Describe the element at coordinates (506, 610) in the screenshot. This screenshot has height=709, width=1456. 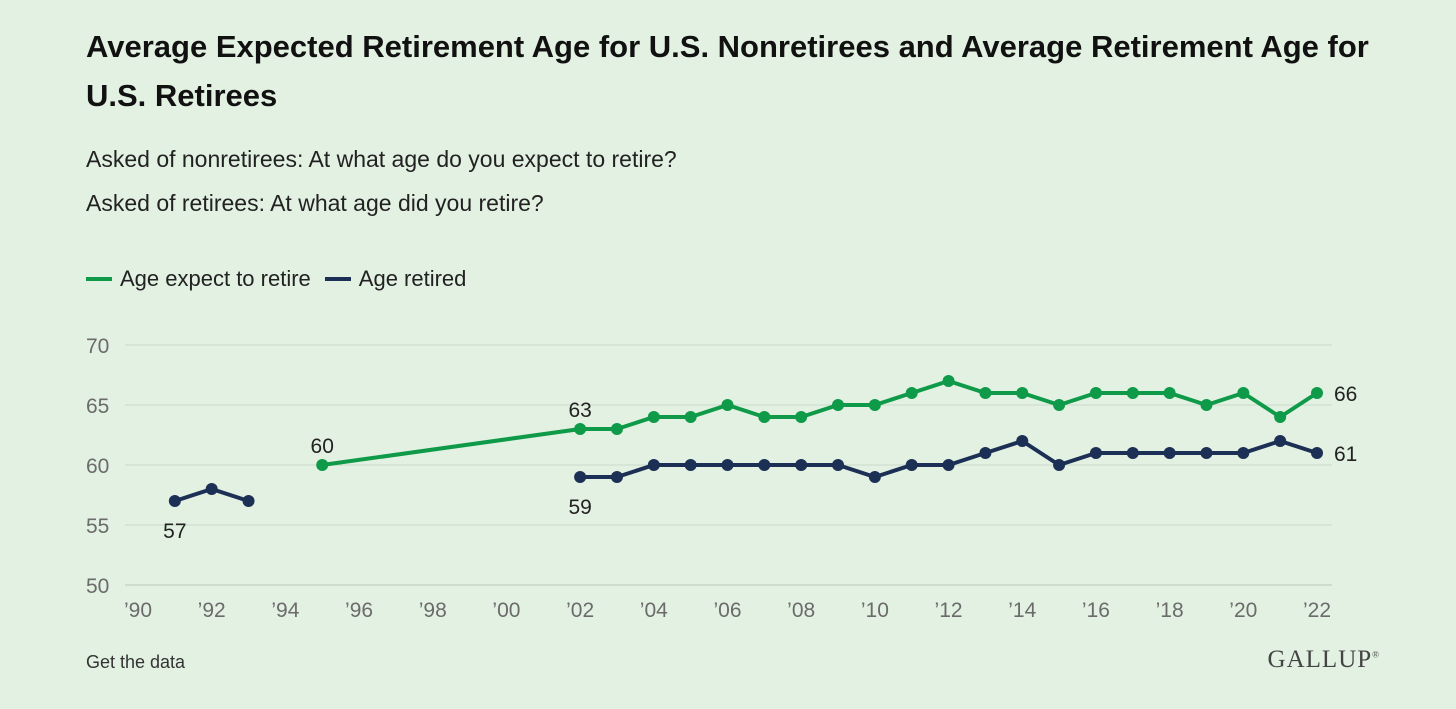
I see `x-tick-label: ’00` at that location.